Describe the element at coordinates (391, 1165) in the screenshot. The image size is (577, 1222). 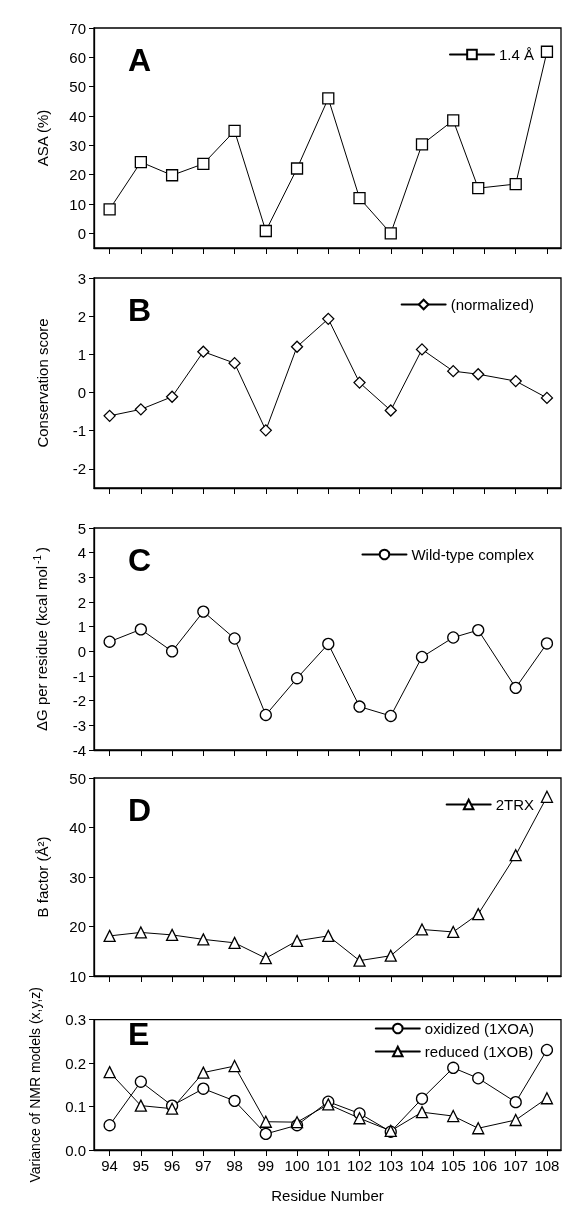
I see `x-tick-label: 103` at that location.